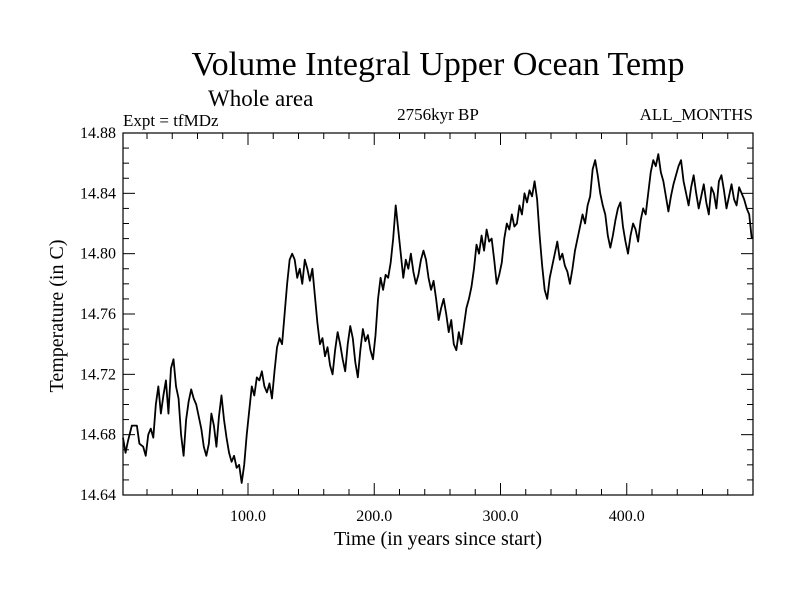 This screenshot has height=600, width=800. I want to click on y-tick-label: 14.84, so click(98, 193).